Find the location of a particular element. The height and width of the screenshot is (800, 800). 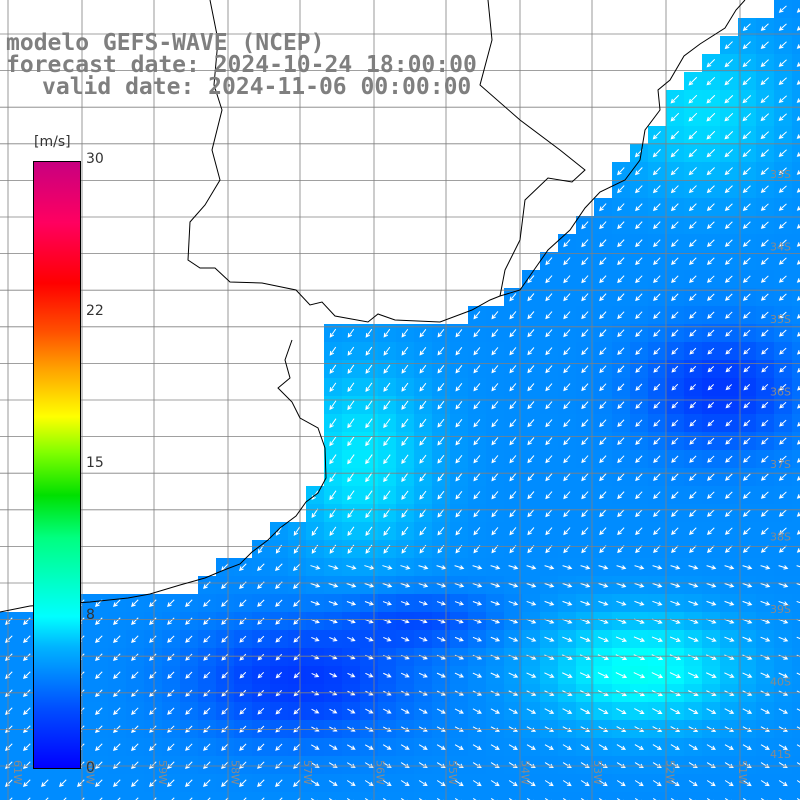

title-valid-date: valid date: 2024-11-06 00:00:00 is located at coordinates (257, 87).